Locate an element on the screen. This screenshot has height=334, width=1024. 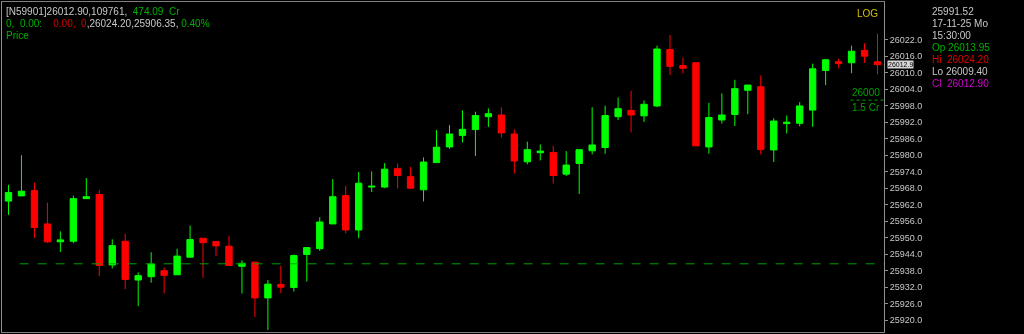
annotation: ,26024.20,25906.35, is located at coordinates (132, 23).